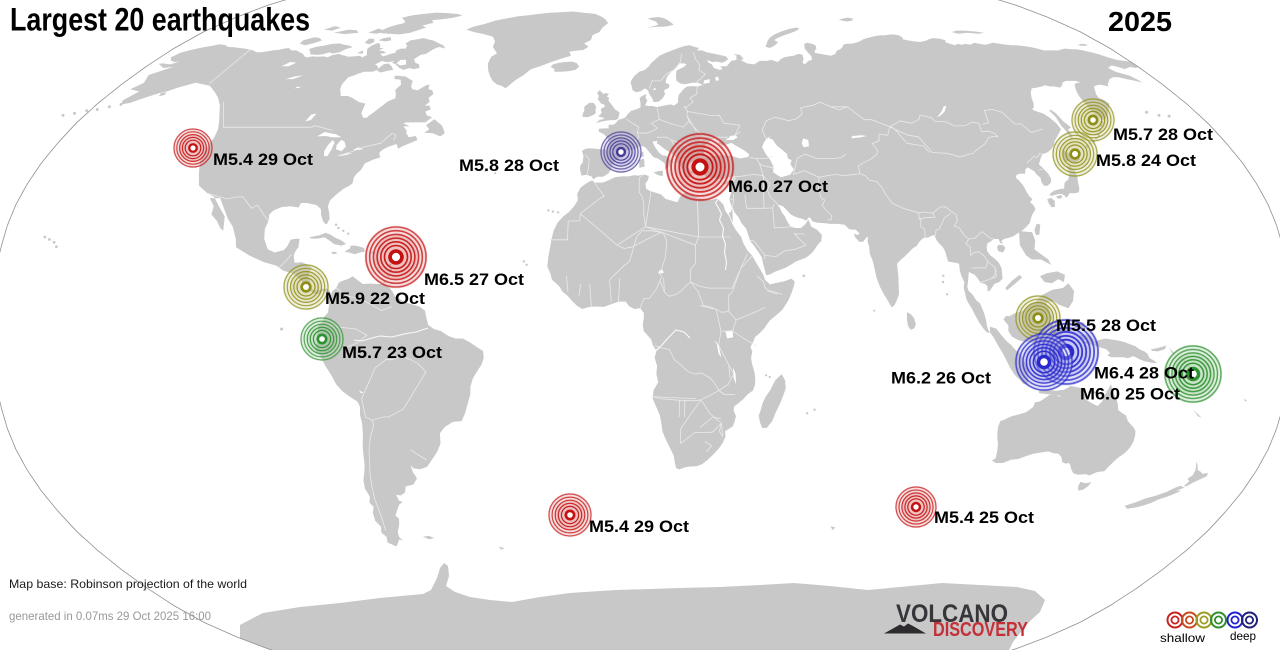  What do you see at coordinates (1144, 373) in the screenshot?
I see `svg-text: M6.4 28 Oct` at bounding box center [1144, 373].